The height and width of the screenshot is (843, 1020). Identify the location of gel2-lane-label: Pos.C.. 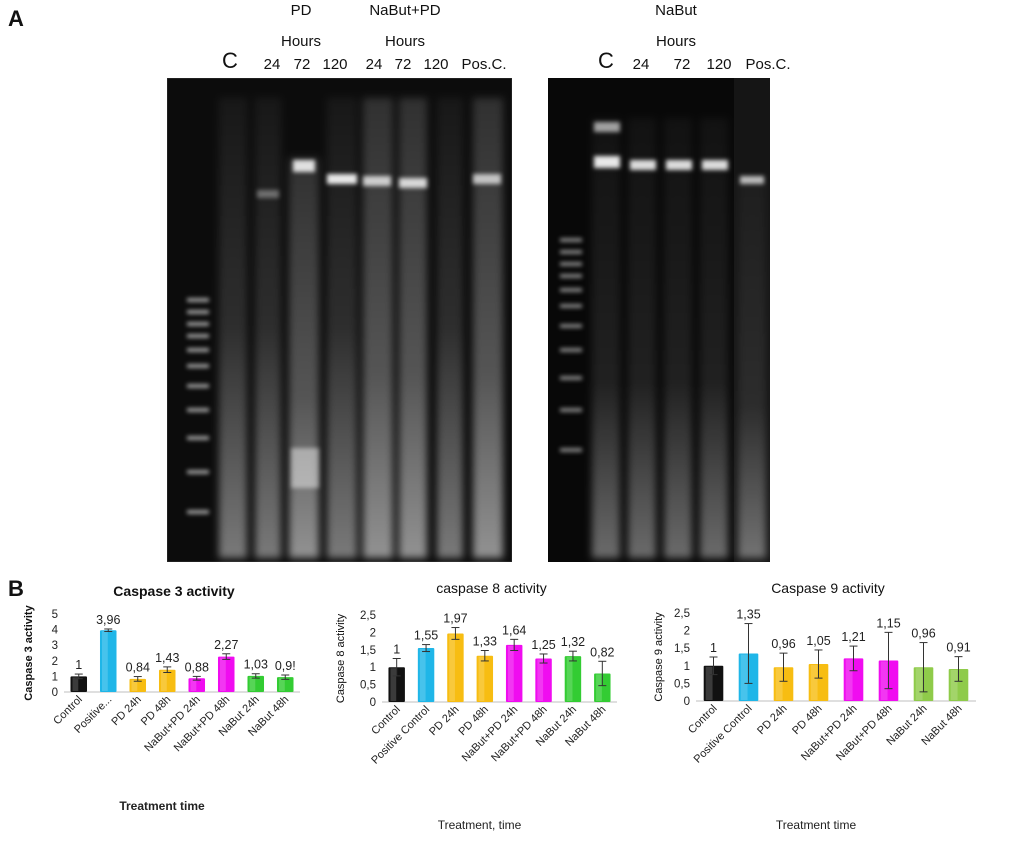
(768, 64).